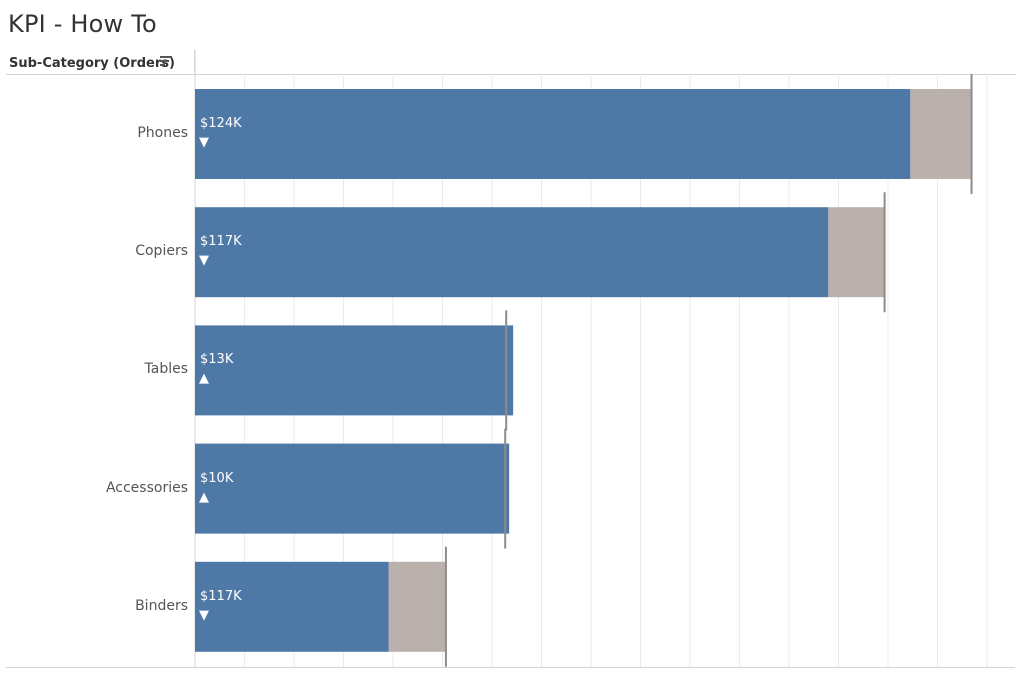 The width and height of the screenshot is (1024, 678). I want to click on page-title: KPI - How To, so click(82, 24).